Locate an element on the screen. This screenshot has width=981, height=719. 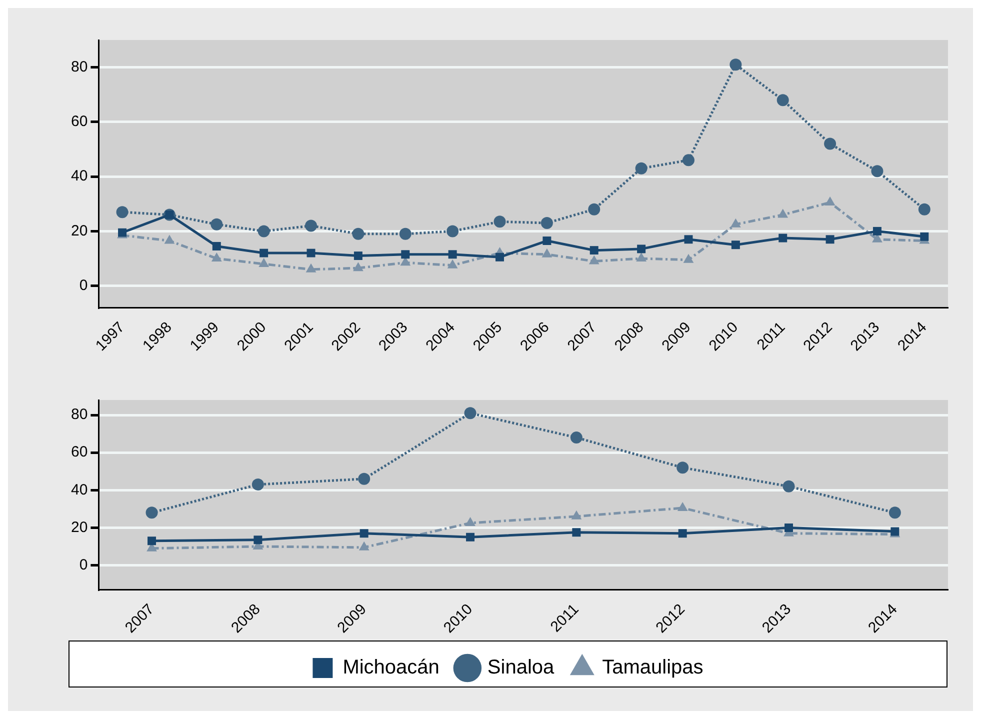
legend-label: Sinaloa is located at coordinates (521, 667).